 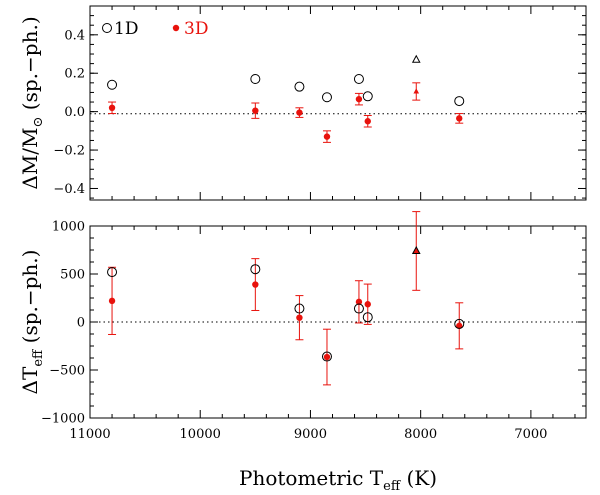 I want to click on x-tick-label: 9000, so click(x=310, y=434).